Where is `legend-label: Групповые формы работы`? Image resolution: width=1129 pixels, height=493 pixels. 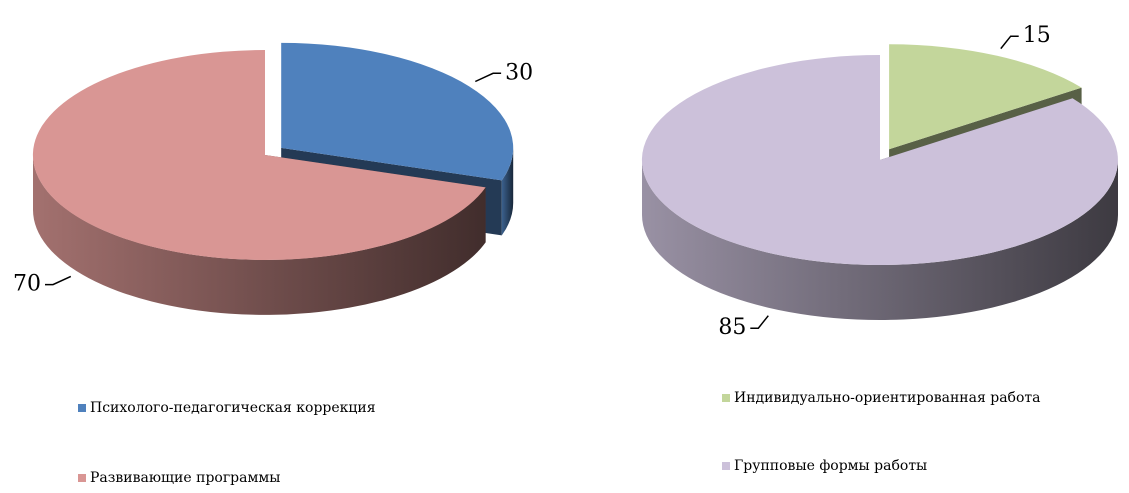 legend-label: Групповые формы работы is located at coordinates (830, 466).